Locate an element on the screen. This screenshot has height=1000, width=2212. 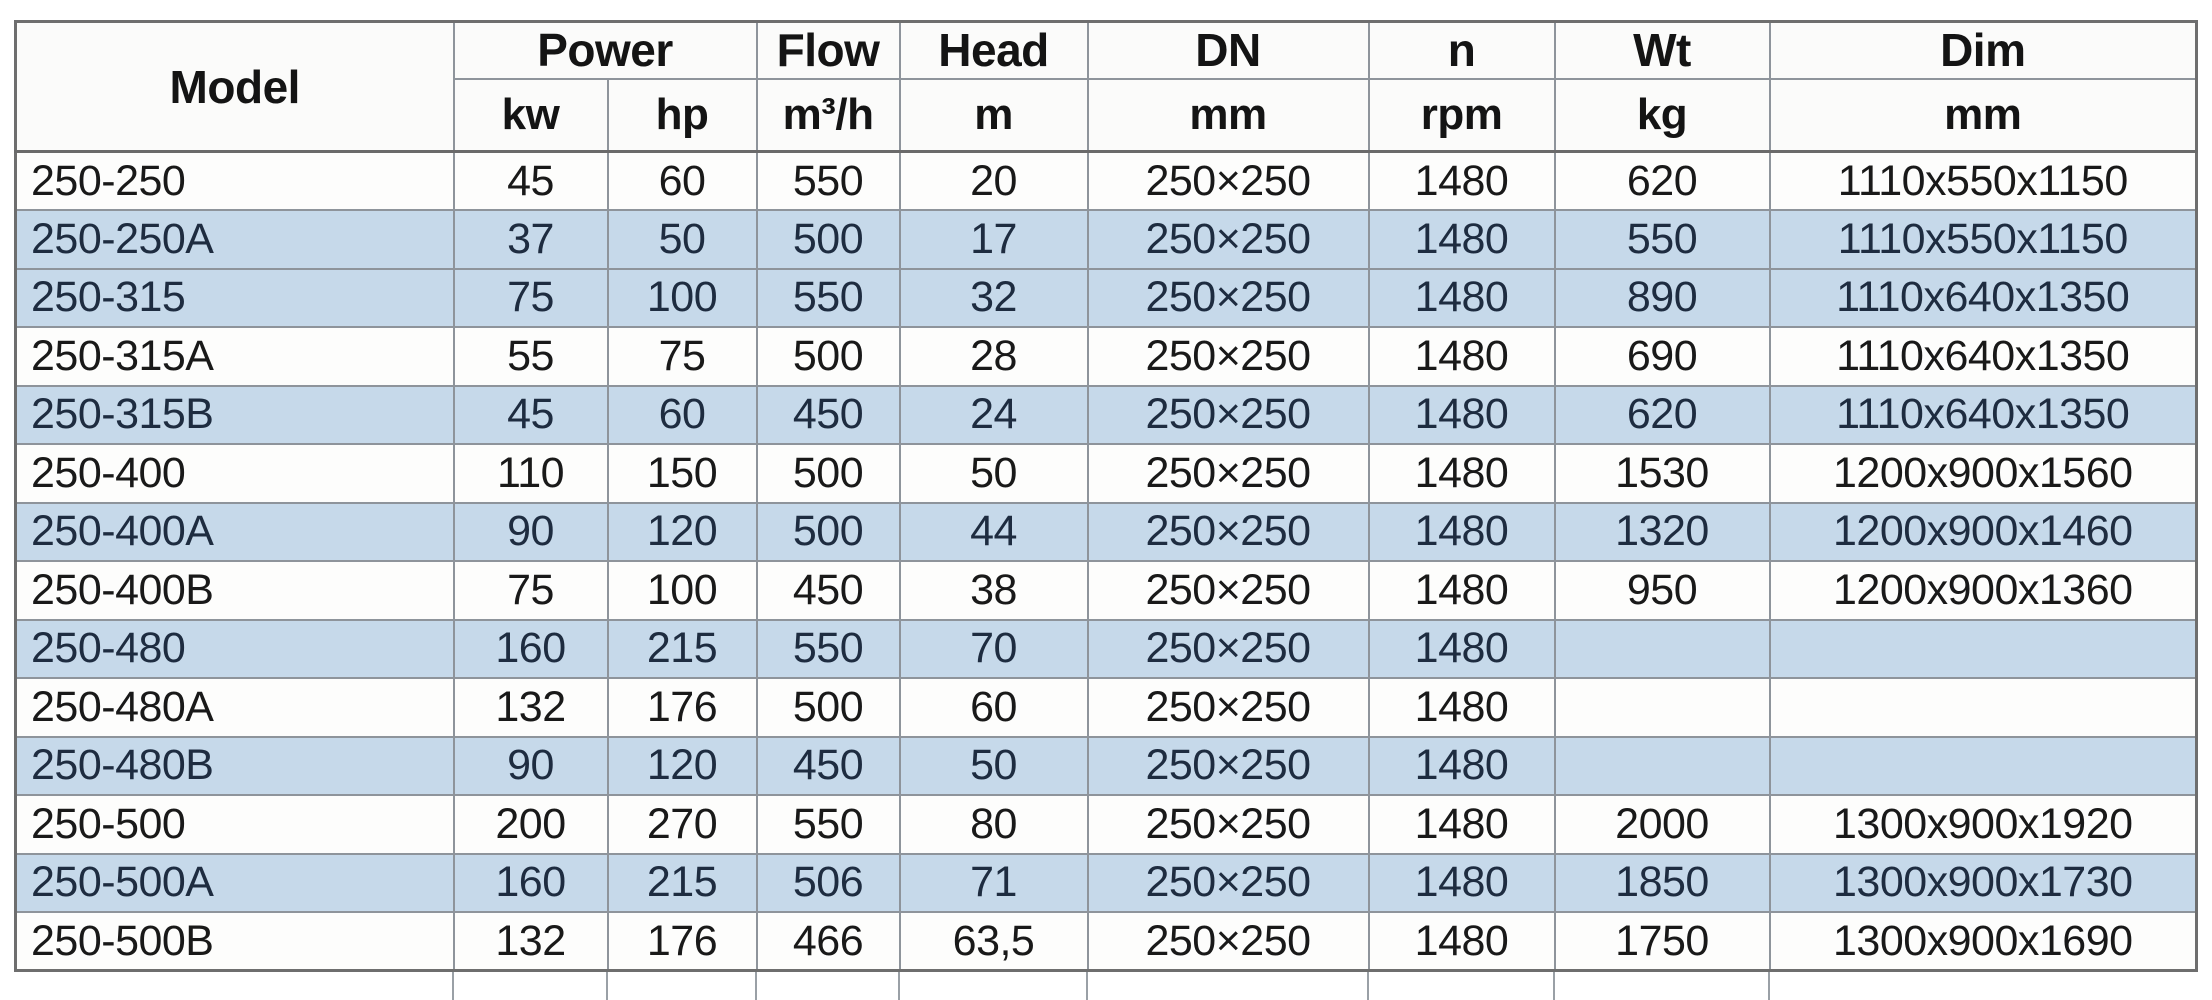
cell-flow: 466 is located at coordinates (828, 941).